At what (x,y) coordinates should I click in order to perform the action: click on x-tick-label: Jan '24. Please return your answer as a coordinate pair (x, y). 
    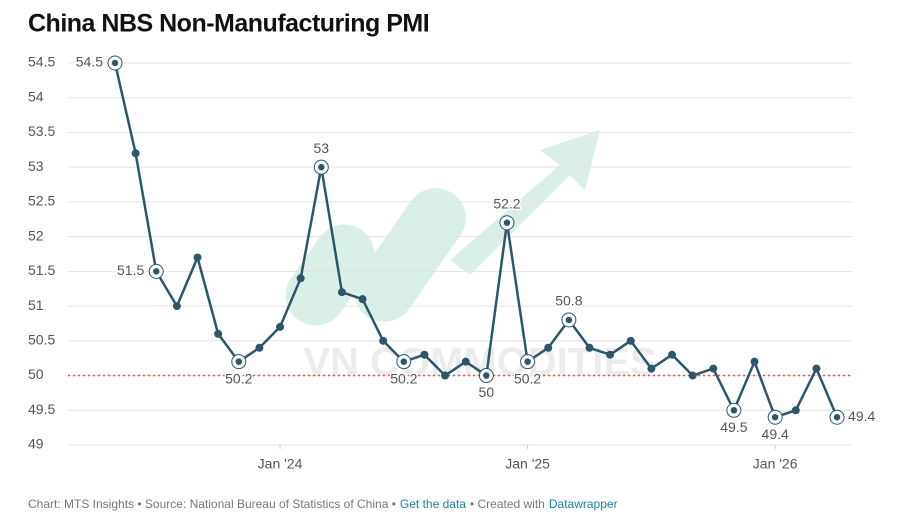
    Looking at the image, I should click on (280, 464).